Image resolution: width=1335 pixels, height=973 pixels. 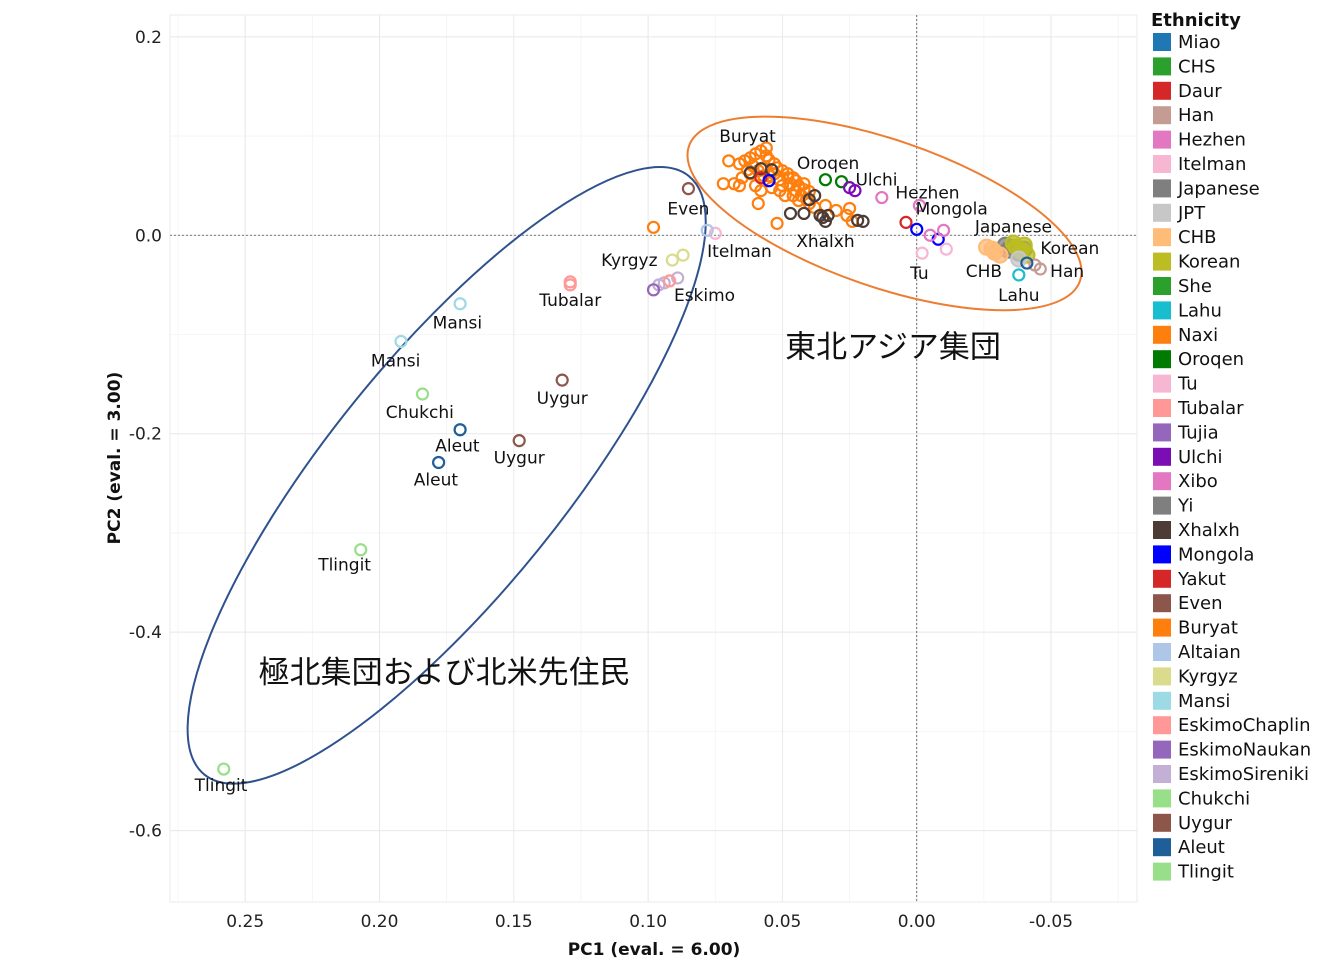 I want to click on legend-swatch-altaian, so click(x=1162, y=652).